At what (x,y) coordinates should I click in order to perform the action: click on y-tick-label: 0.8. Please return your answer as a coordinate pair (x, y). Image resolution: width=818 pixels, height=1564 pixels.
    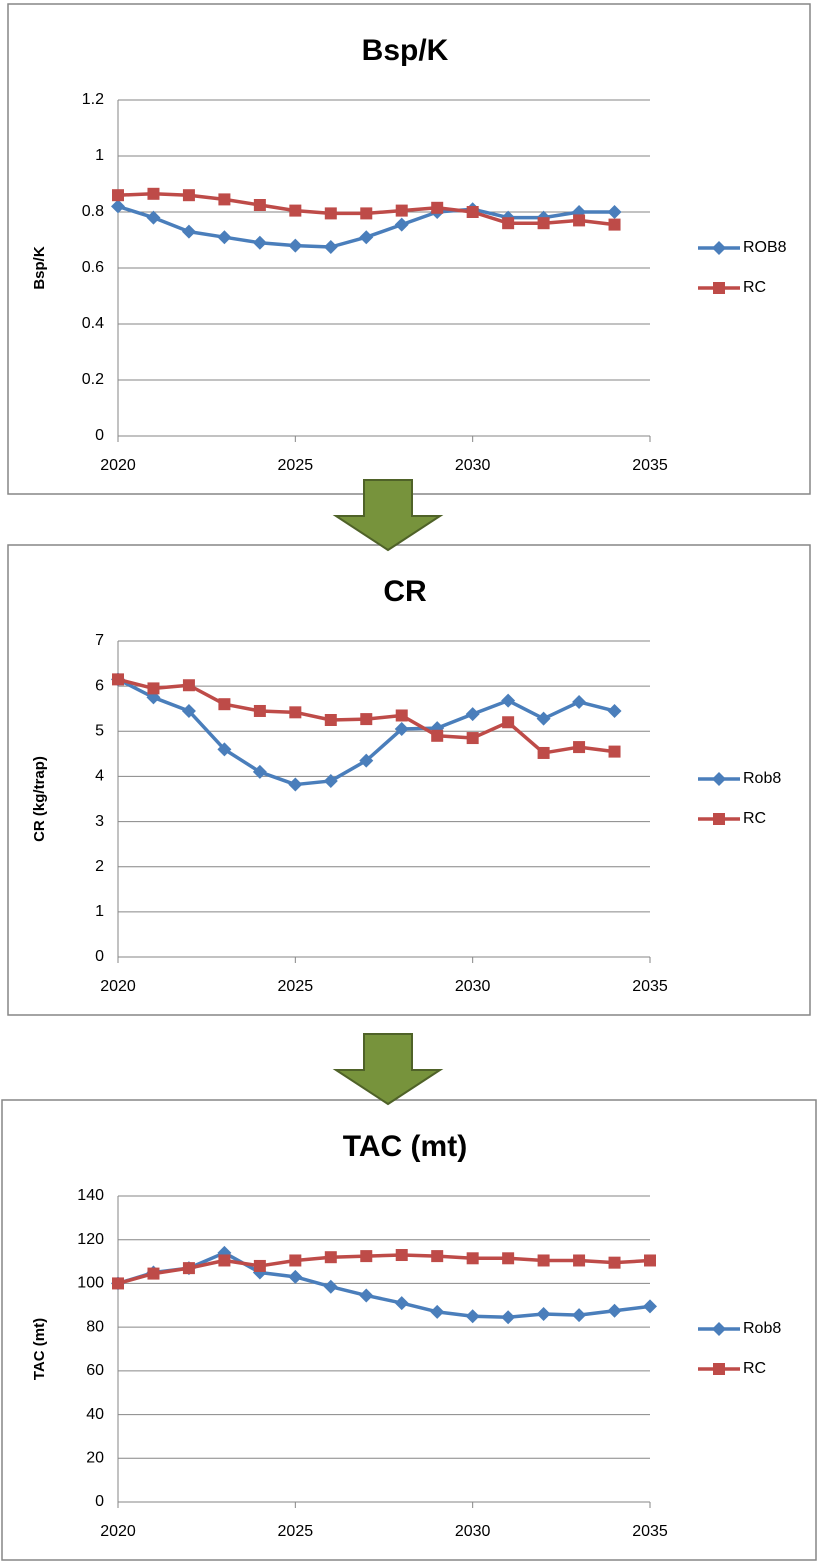
    Looking at the image, I should click on (93, 211).